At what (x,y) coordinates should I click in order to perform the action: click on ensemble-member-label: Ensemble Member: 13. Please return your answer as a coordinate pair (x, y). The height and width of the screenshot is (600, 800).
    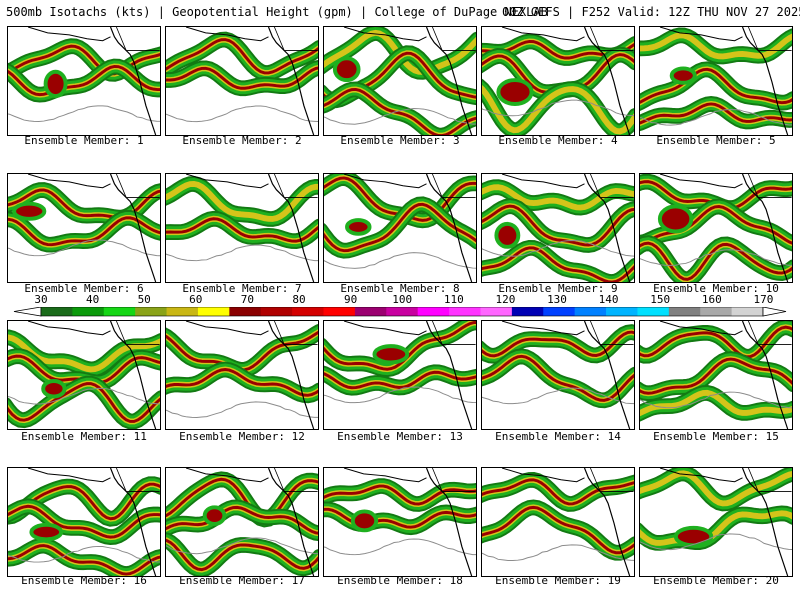
    Looking at the image, I should click on (400, 436).